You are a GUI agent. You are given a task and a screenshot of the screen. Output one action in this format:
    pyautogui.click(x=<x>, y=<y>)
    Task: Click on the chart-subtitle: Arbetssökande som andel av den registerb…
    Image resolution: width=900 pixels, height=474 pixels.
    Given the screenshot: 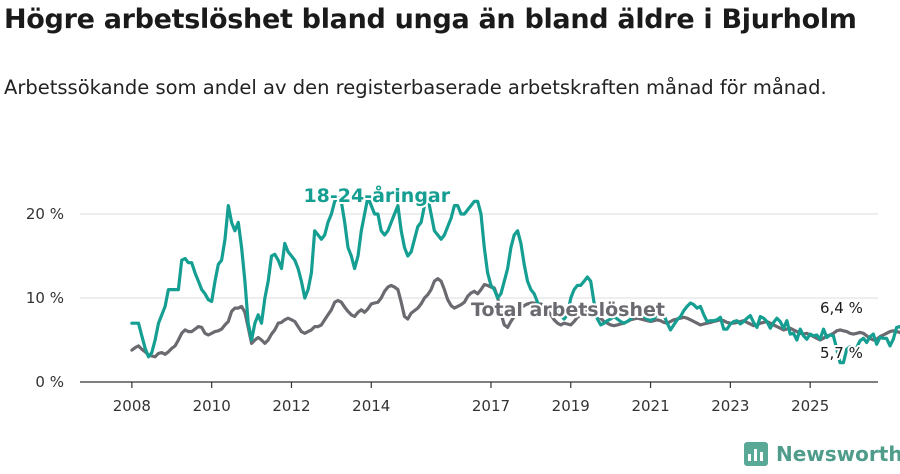 What is the action you would take?
    pyautogui.click(x=415, y=87)
    